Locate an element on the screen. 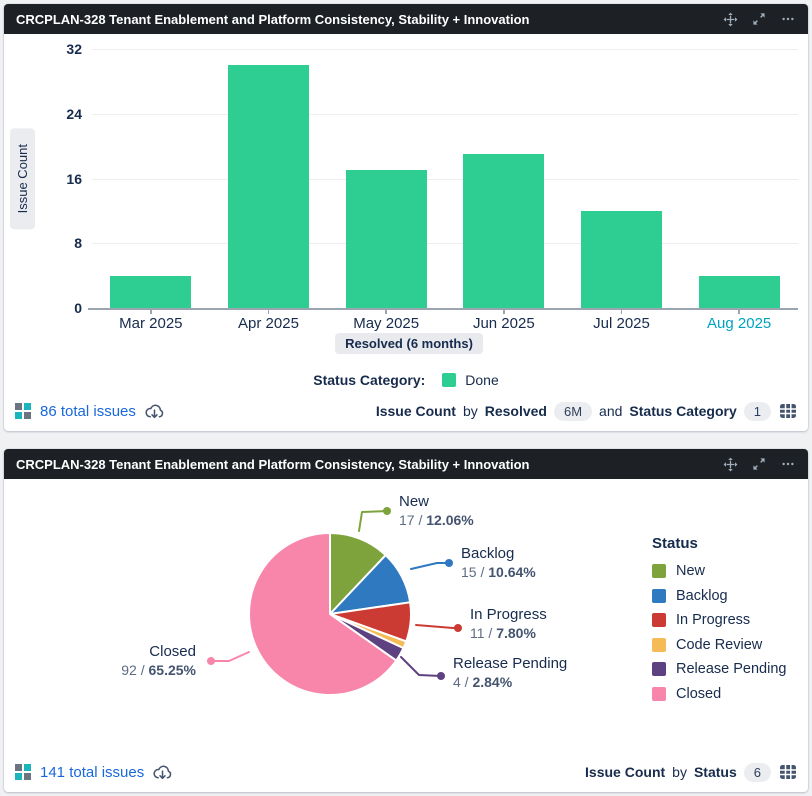 This screenshot has width=812, height=796. y-tick-32: 32 is located at coordinates (74, 49).